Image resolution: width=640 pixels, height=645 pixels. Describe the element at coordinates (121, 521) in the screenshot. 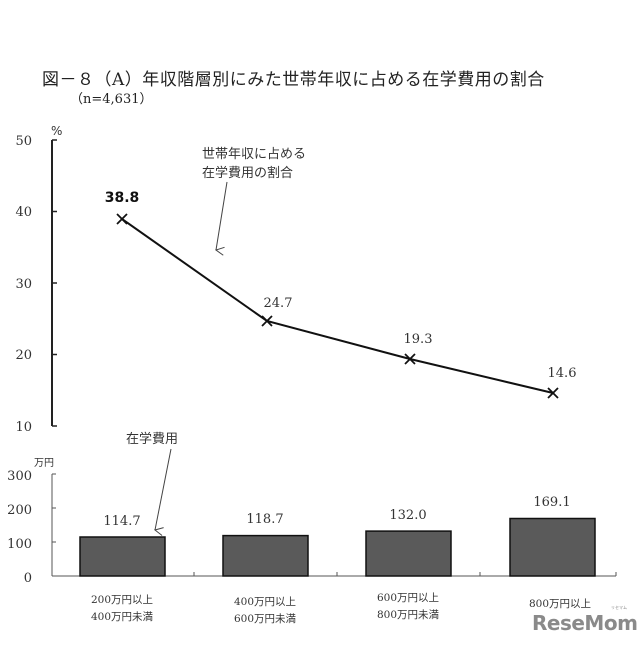

I see `bar-label: 114.7` at that location.